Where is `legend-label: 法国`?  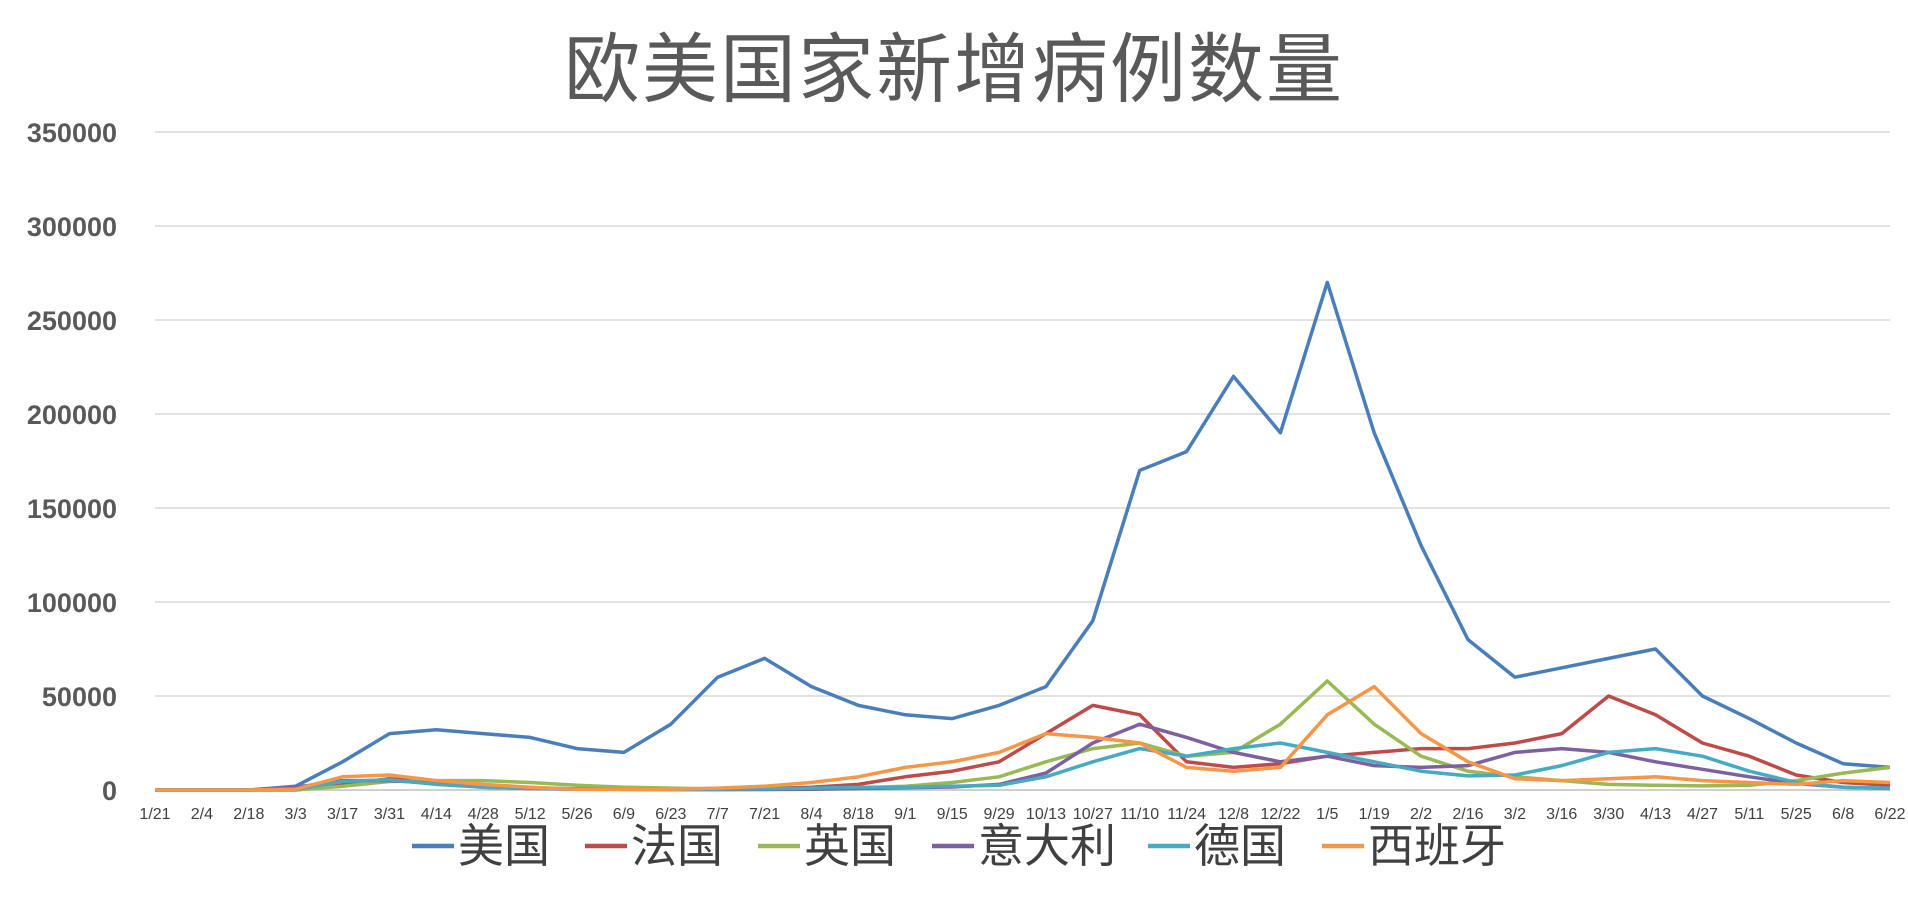
legend-label: 法国 is located at coordinates (677, 846).